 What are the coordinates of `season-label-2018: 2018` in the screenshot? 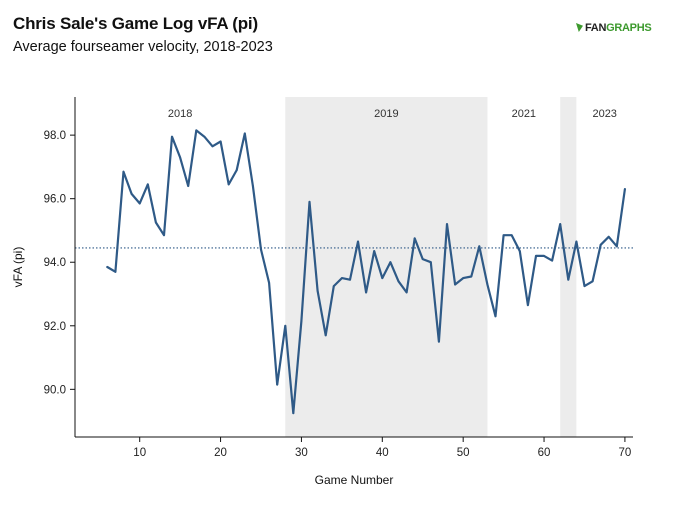 It's located at (180, 114).